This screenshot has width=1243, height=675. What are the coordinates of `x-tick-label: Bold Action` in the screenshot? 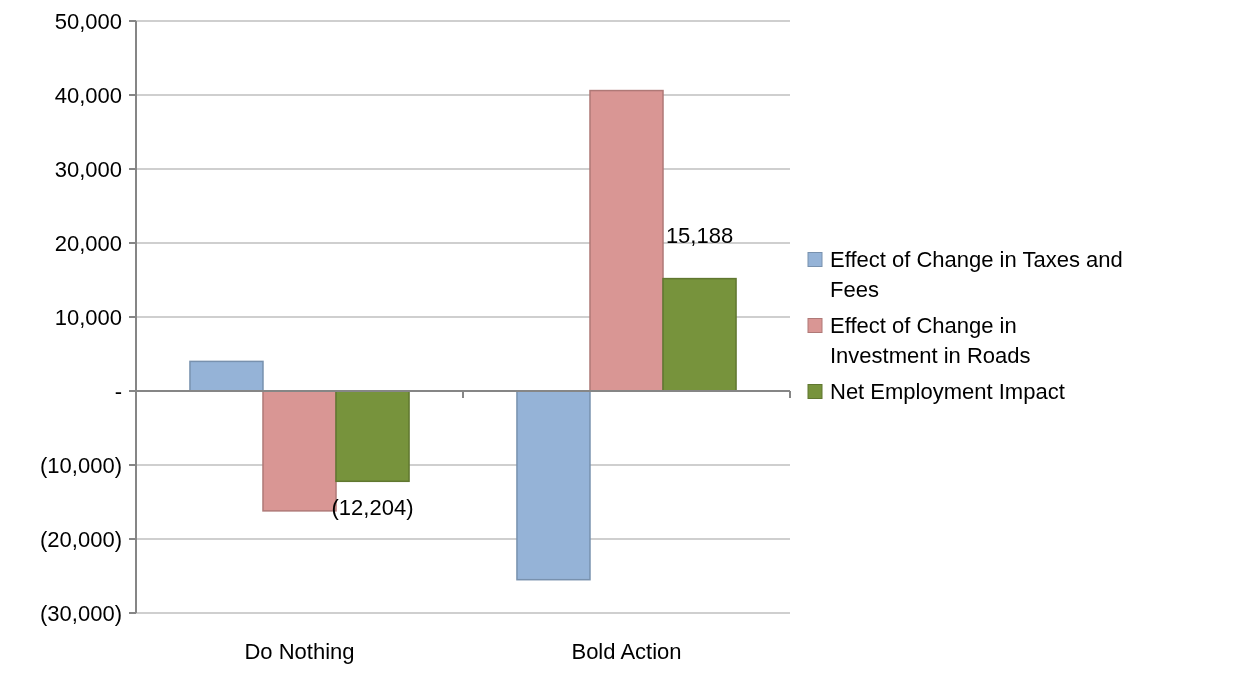 It's located at (626, 651).